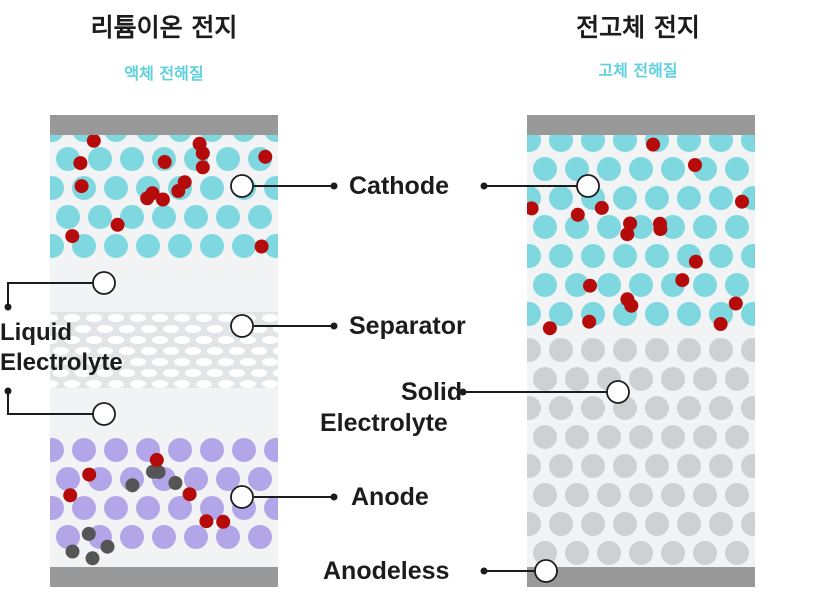 The image size is (816, 600). What do you see at coordinates (36, 332) in the screenshot?
I see `liquid-electrolyte-label-line1: Liquid` at bounding box center [36, 332].